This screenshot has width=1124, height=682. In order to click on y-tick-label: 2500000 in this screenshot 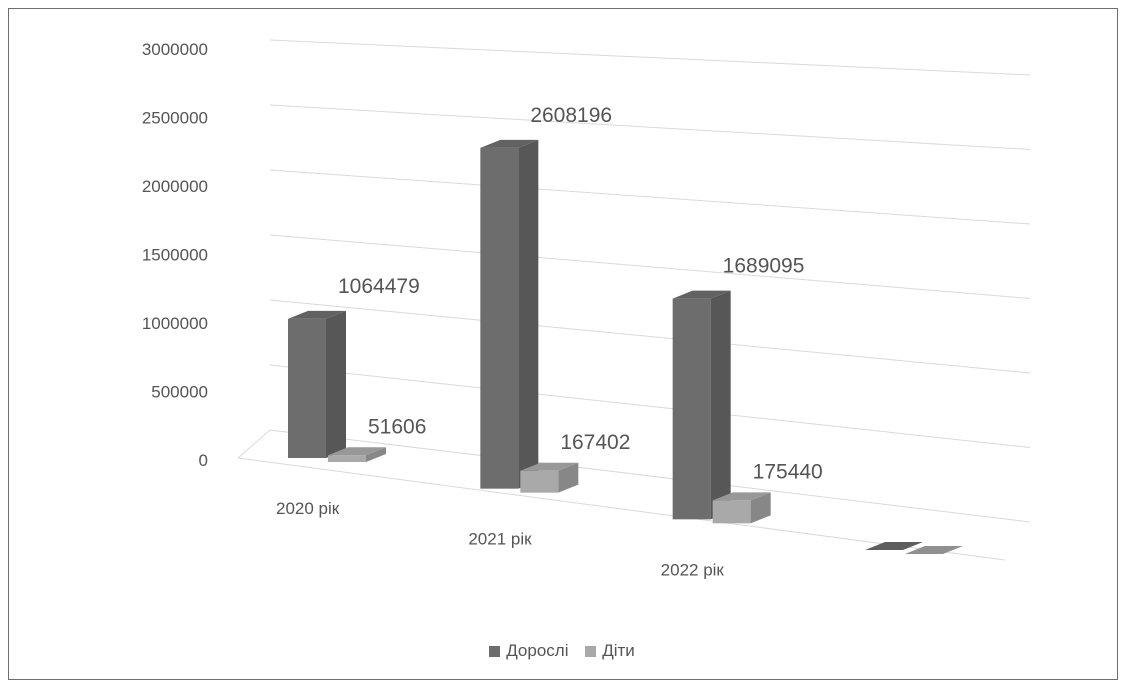, I will do `click(175, 118)`.